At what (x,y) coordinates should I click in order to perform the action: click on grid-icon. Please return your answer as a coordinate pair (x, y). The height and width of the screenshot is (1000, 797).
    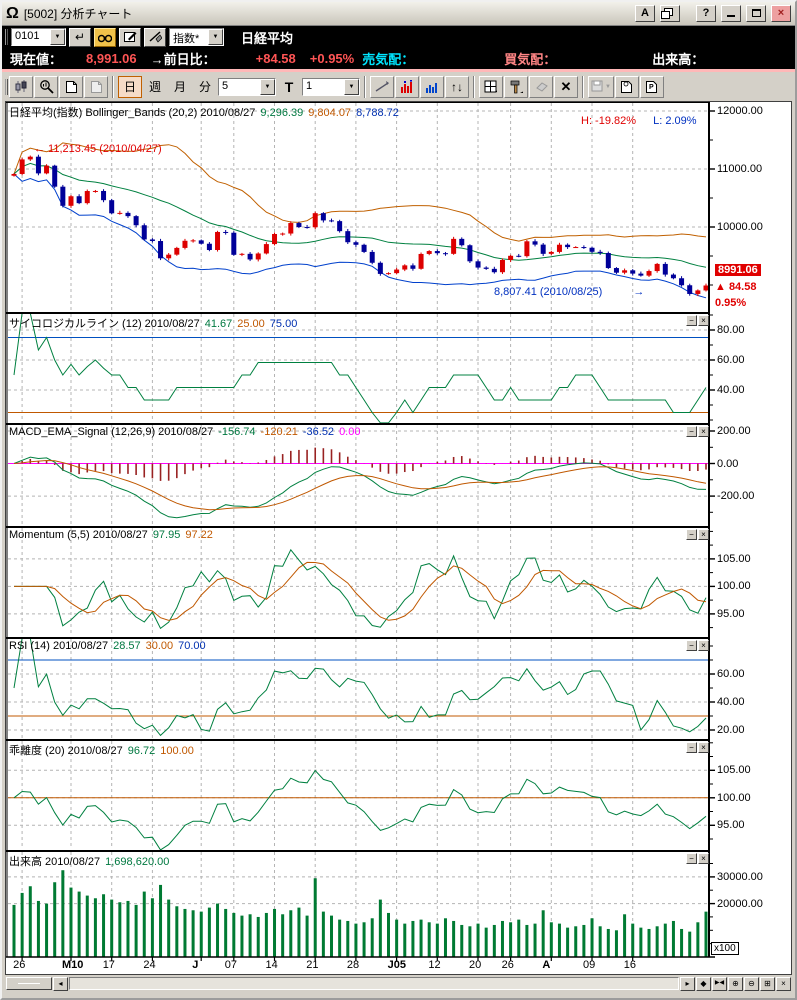
    Looking at the image, I should click on (490, 86).